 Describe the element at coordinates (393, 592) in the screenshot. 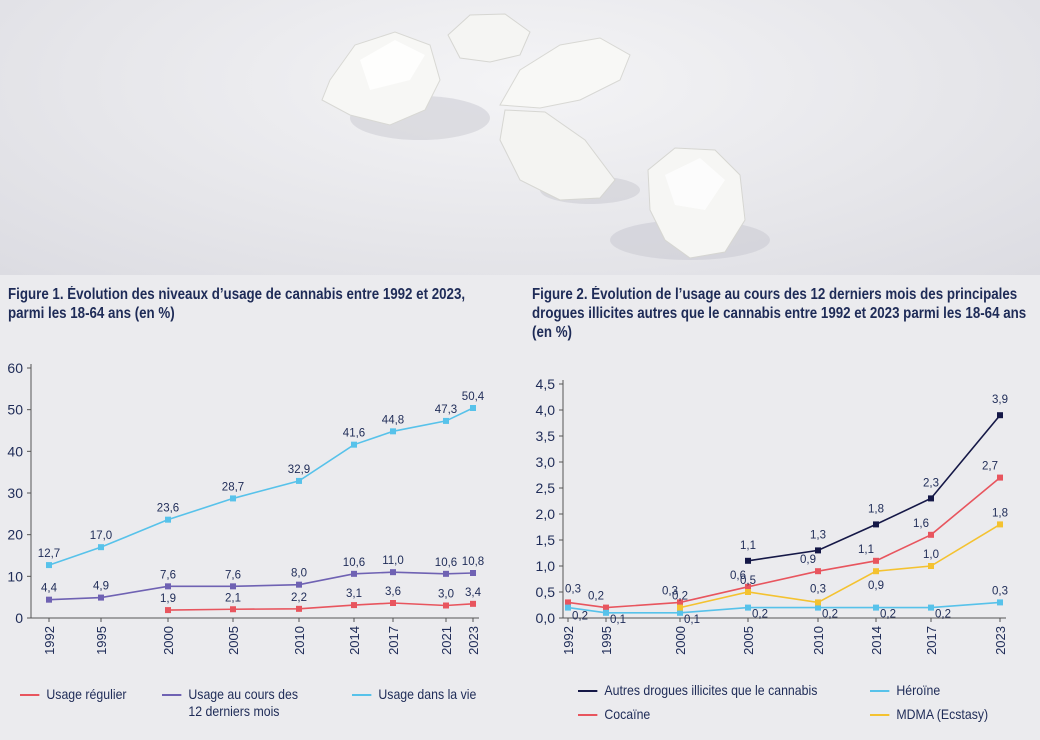

I see `data-label: 3,6` at that location.